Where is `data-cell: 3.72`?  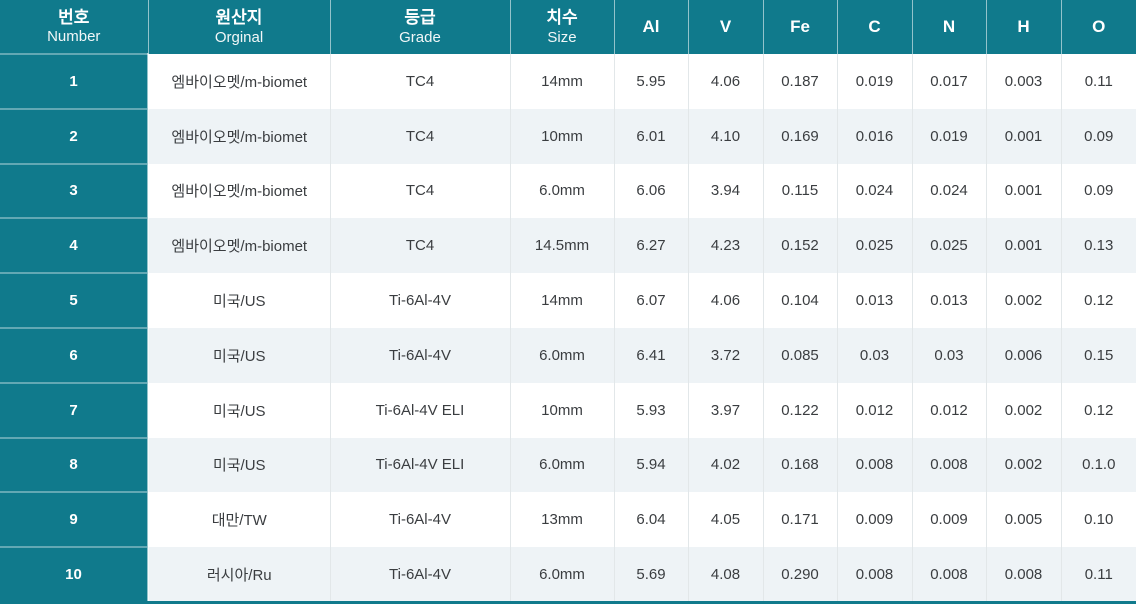
data-cell: 3.72 is located at coordinates (726, 355).